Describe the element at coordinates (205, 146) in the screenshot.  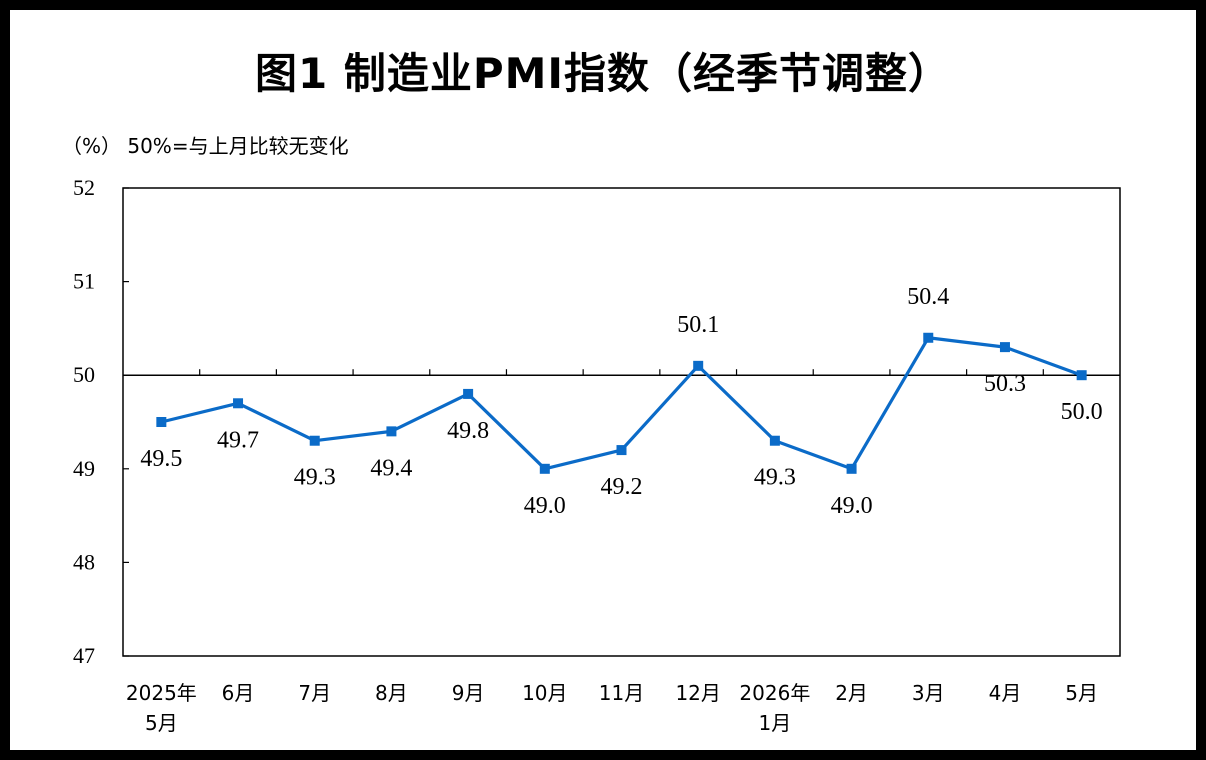
I see `unit-label: （%） 50%=与上月比较无变化` at that location.